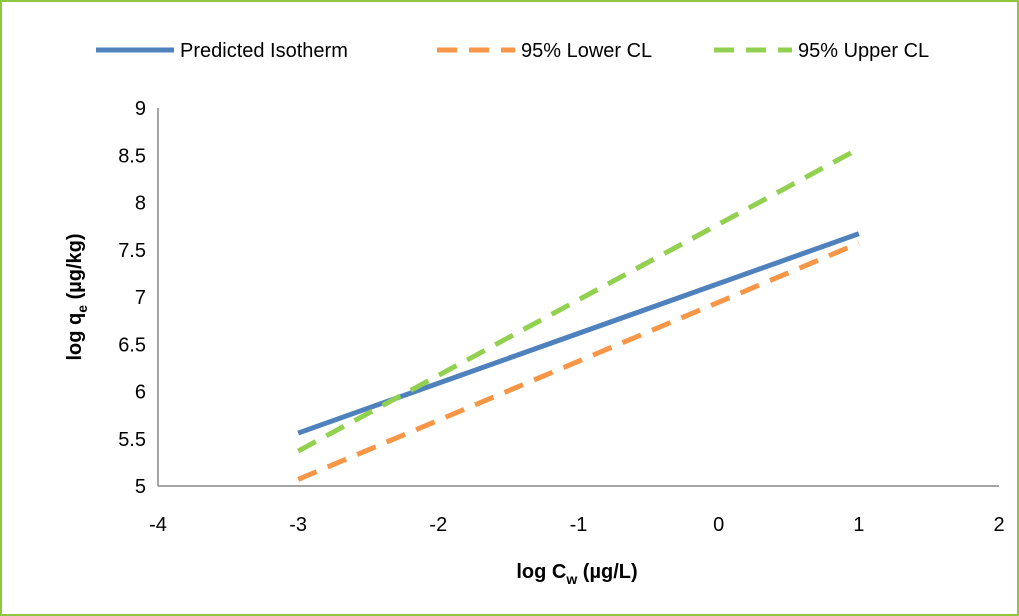 This screenshot has width=1019, height=616. What do you see at coordinates (140, 204) in the screenshot?
I see `y-tick-label: 8` at bounding box center [140, 204].